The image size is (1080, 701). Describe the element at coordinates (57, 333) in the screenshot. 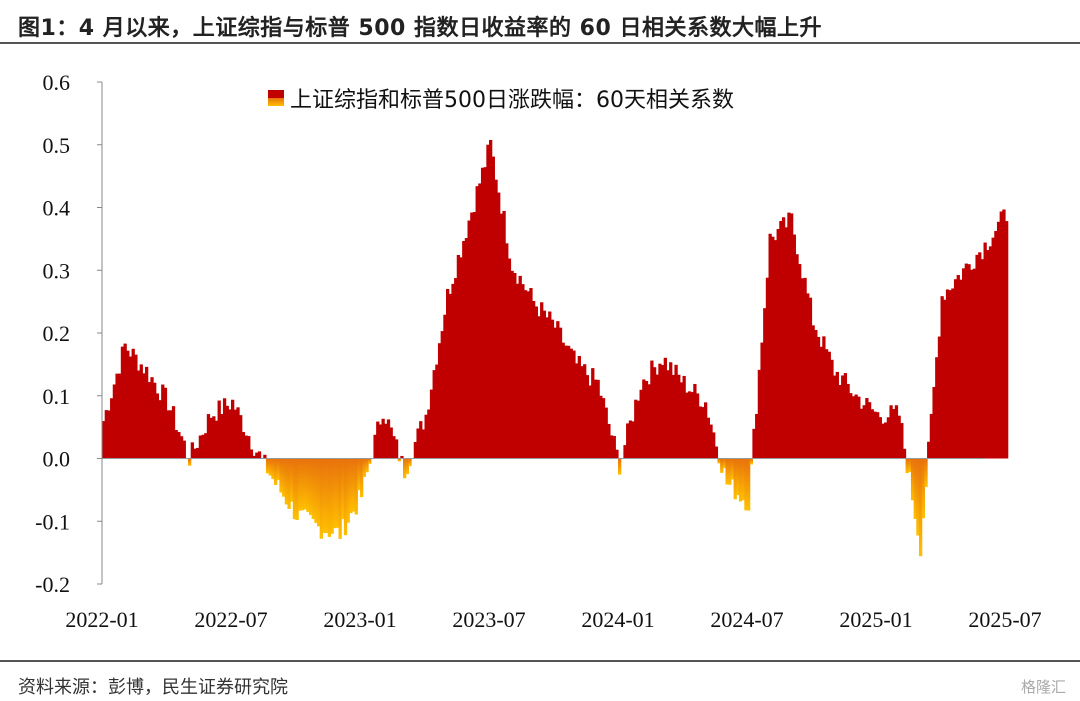

I see `y-tick-label: 0.2` at that location.